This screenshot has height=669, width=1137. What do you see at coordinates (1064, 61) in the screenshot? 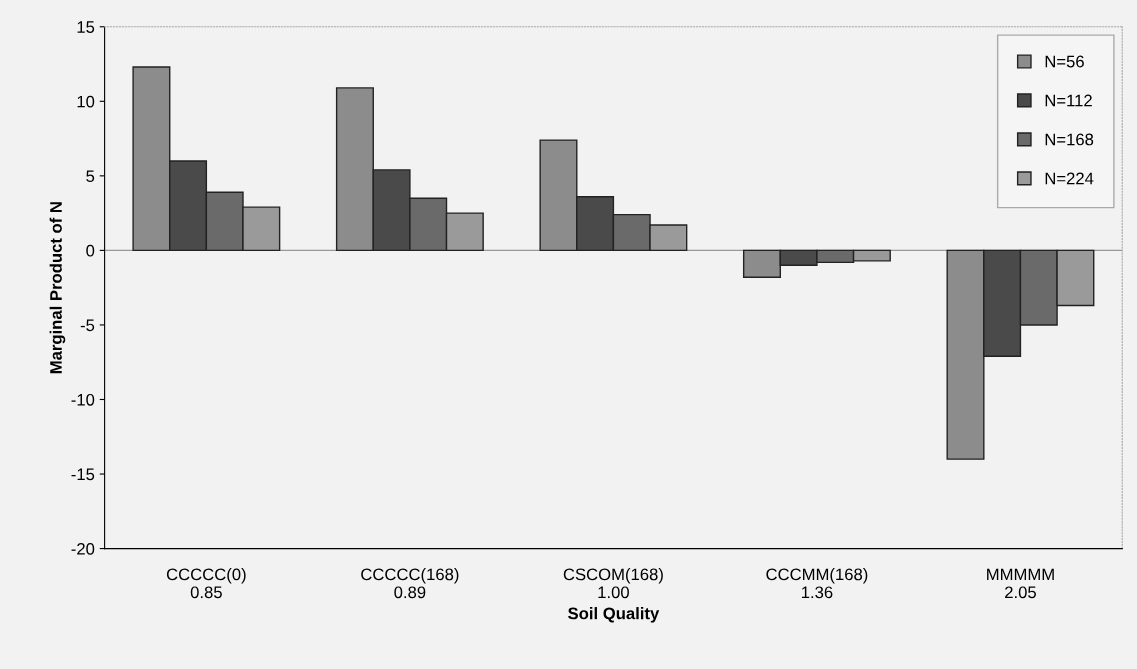
I see `legend-label: N=56` at bounding box center [1064, 61].